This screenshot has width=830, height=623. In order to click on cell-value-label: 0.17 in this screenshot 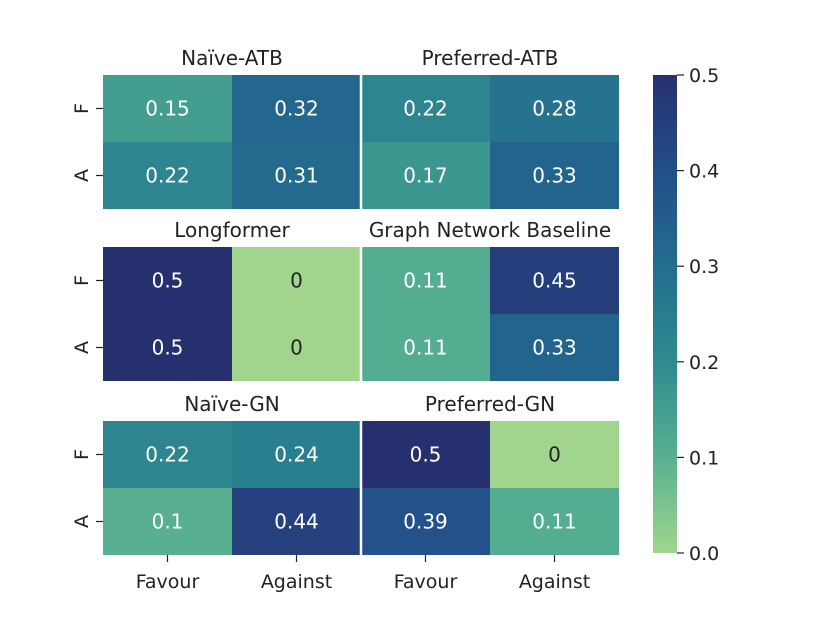, I will do `click(425, 176)`.